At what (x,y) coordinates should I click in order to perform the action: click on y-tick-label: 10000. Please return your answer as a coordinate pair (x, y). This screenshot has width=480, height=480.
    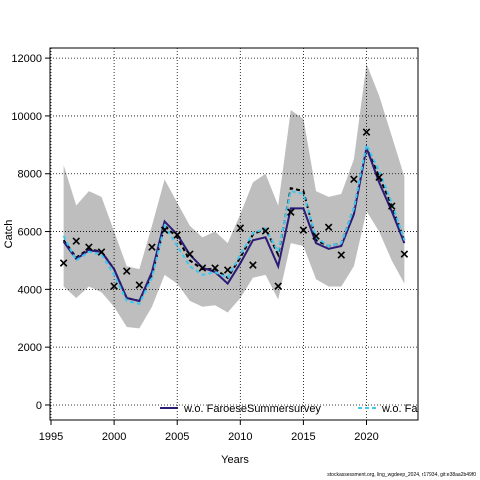
    Looking at the image, I should click on (26, 117).